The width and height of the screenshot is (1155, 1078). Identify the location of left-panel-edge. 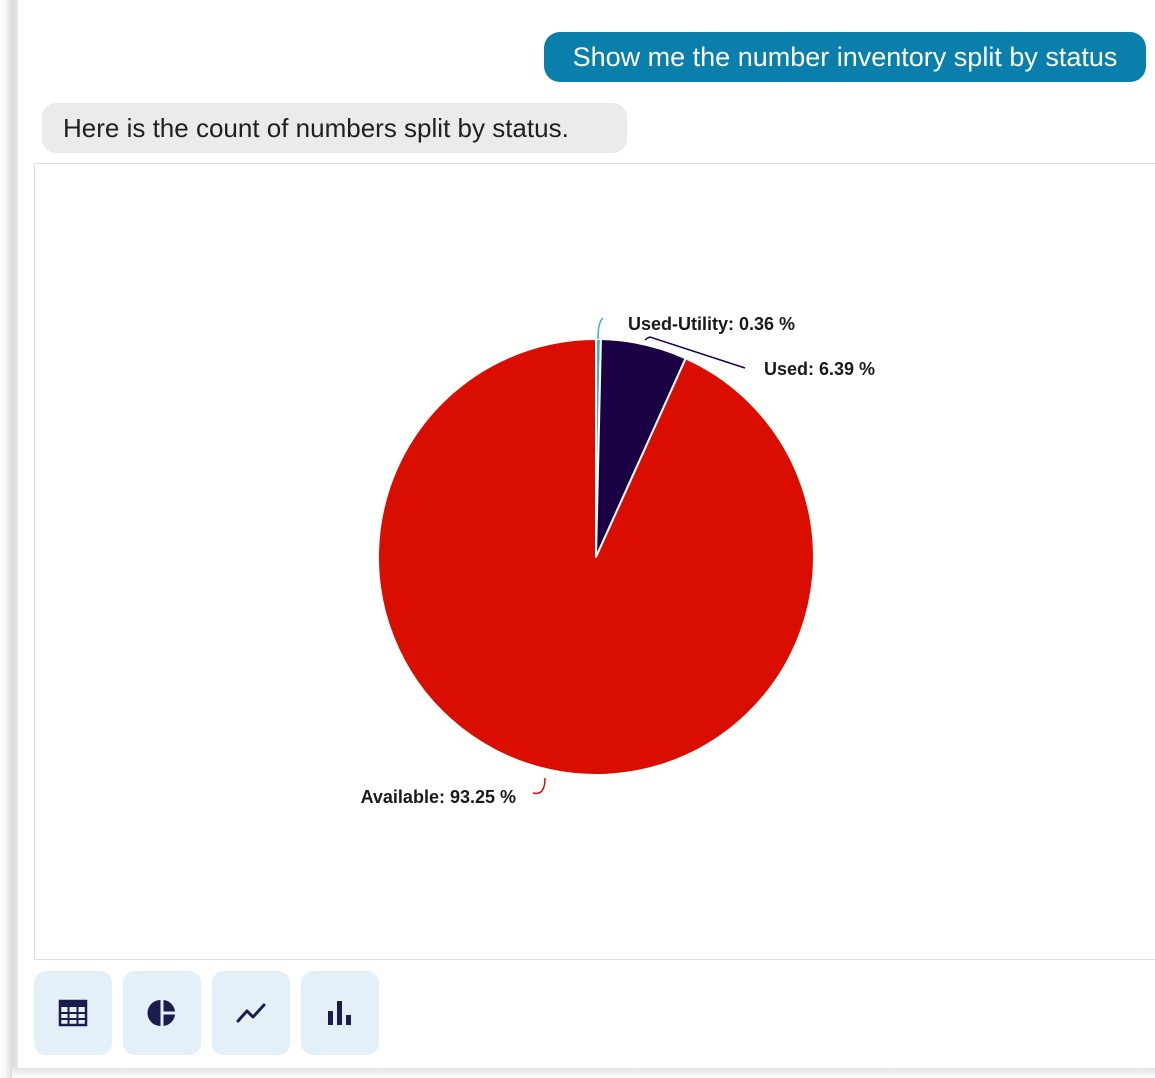
(9, 539).